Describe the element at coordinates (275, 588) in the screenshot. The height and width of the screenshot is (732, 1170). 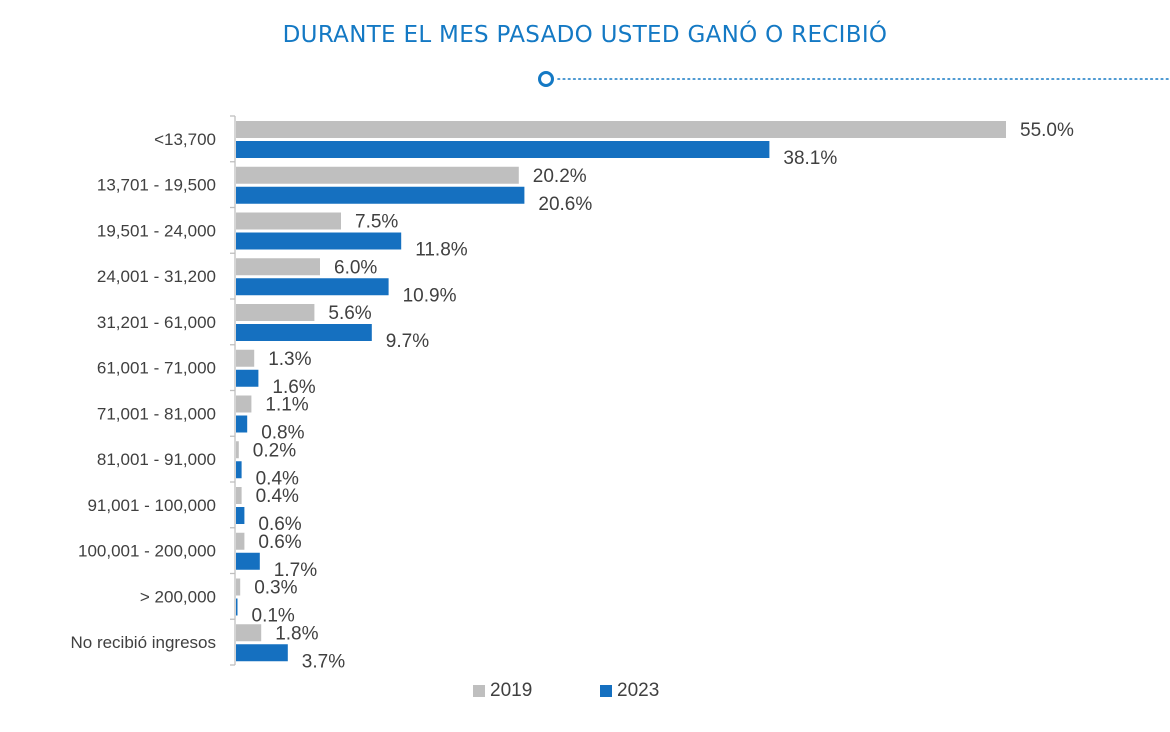
I see `data-label-2019: 0.3%` at that location.